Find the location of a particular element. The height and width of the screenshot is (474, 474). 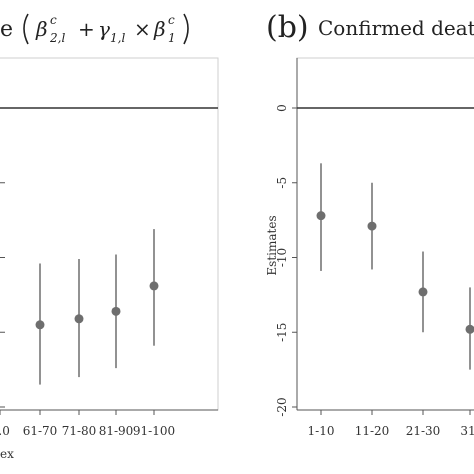

x-tick-label: 81-90 is located at coordinates (116, 431).